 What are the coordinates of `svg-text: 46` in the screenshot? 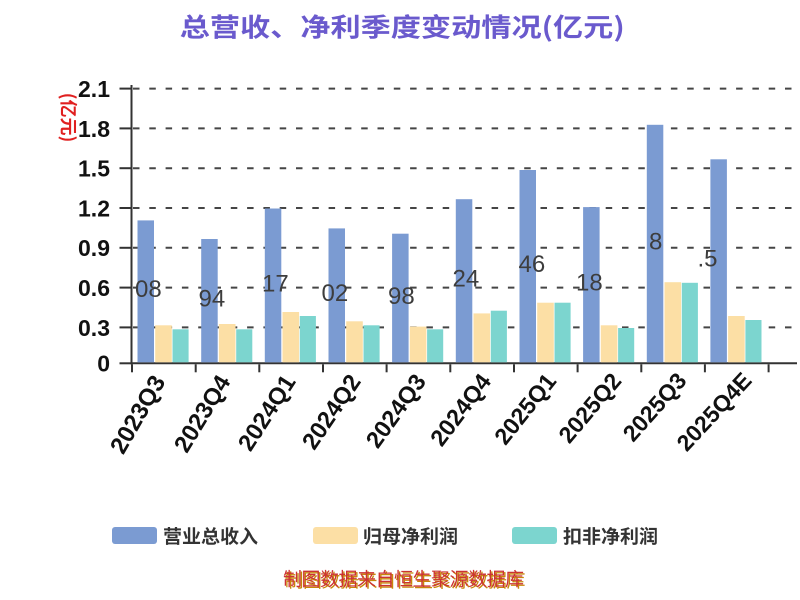 It's located at (532, 264).